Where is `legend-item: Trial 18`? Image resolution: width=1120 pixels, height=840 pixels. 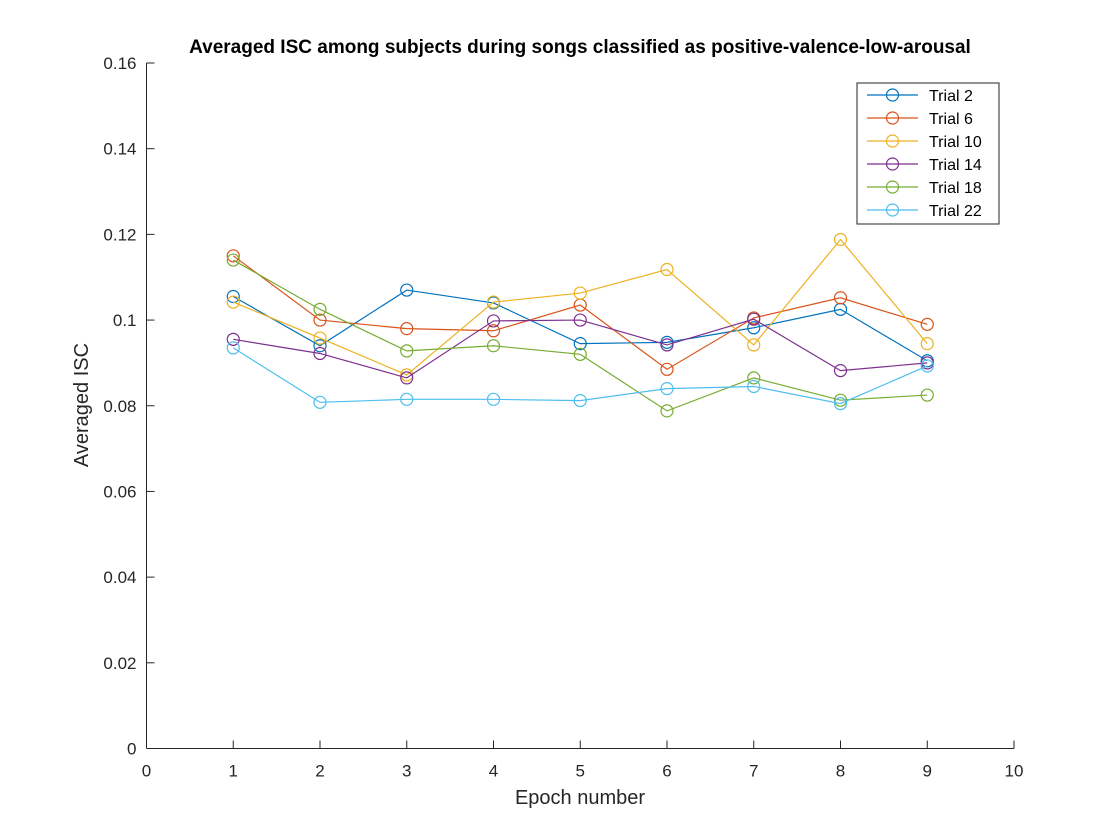 legend-item: Trial 18 is located at coordinates (924, 188).